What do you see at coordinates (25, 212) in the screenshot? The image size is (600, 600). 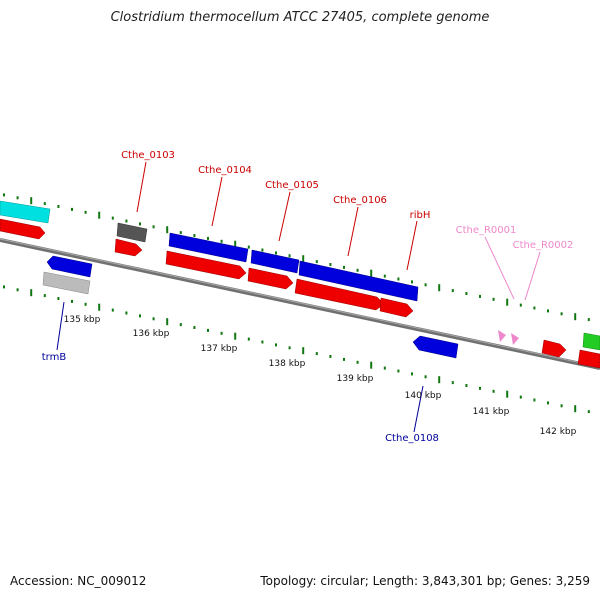 I see `feature-cyan-gene` at bounding box center [25, 212].